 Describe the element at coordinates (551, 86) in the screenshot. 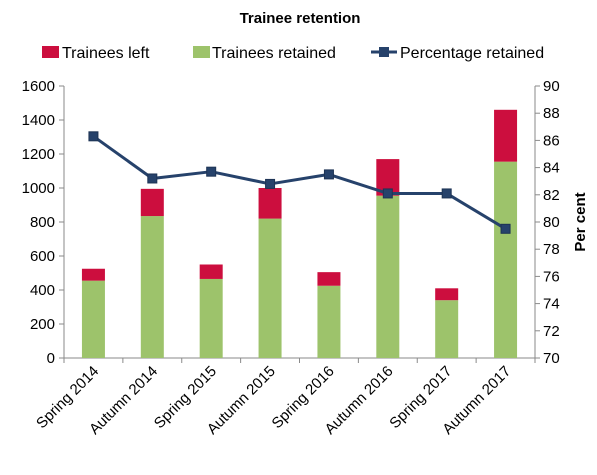

I see `right-tick-label: 90` at that location.